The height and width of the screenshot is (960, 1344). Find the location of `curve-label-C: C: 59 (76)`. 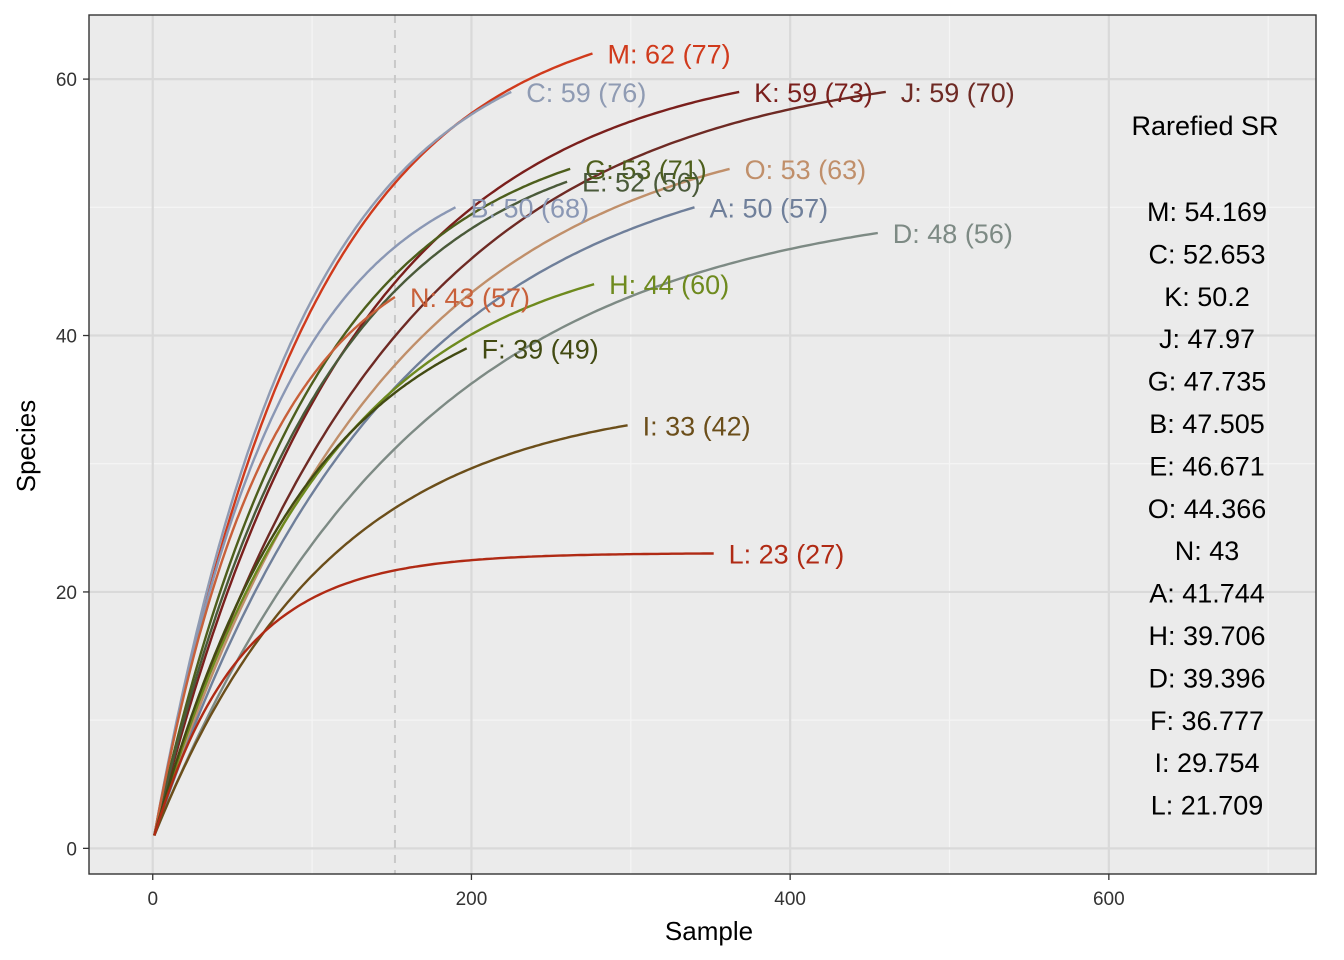

curve-label-C: C: 59 (76) is located at coordinates (586, 93).